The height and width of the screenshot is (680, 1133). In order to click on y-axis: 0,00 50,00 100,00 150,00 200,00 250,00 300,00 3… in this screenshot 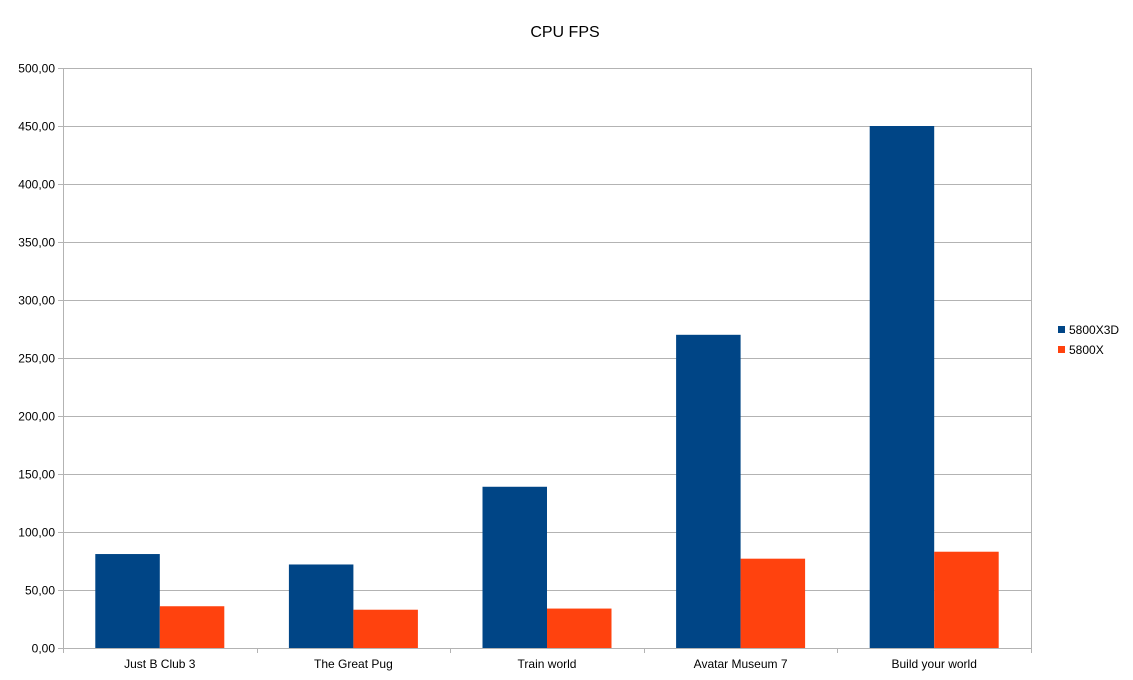, I will do `click(40, 359)`.